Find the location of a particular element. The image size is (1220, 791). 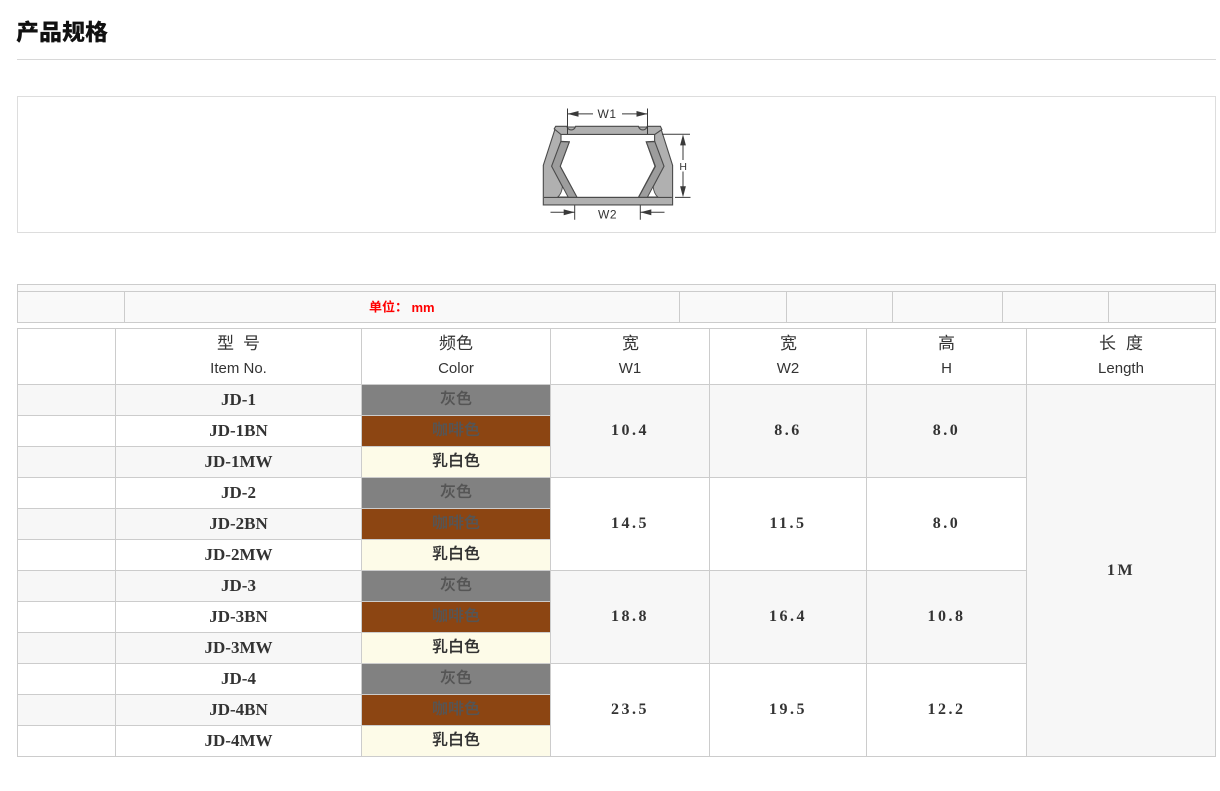

svg-text: H is located at coordinates (683, 167).